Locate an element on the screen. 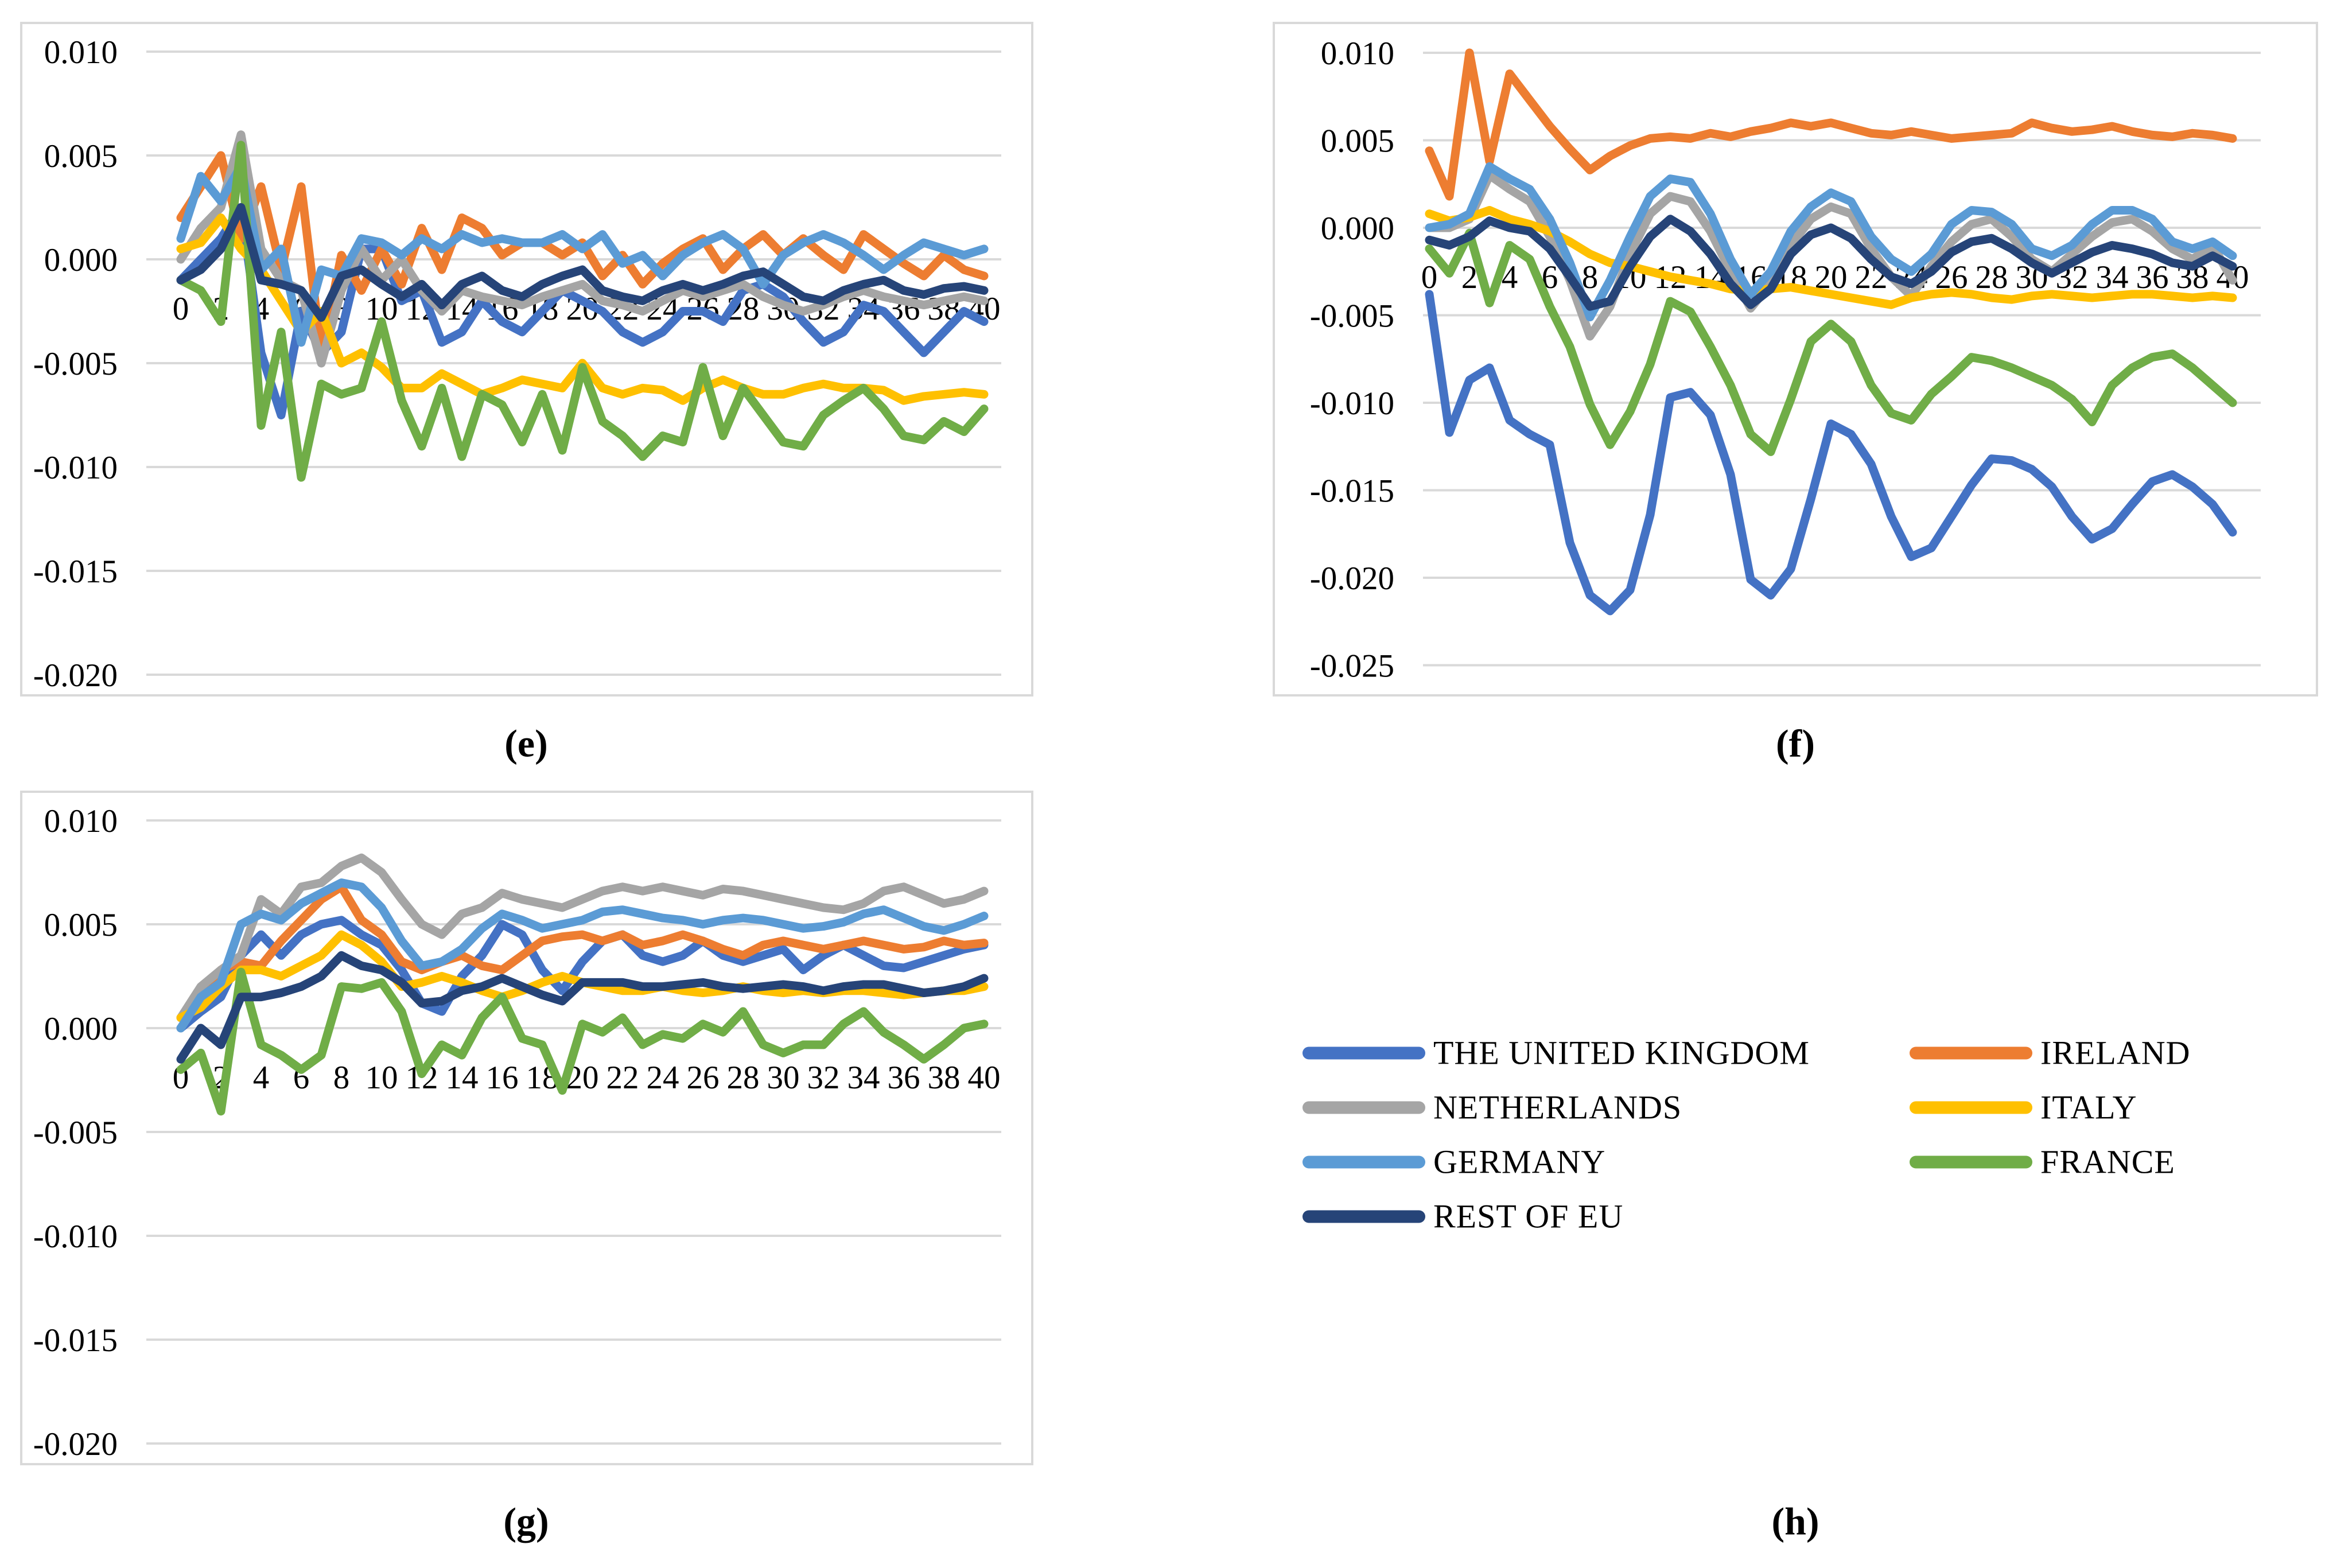 The height and width of the screenshot is (1568, 2329). x-axis-tick-label: 24 is located at coordinates (663, 1078).